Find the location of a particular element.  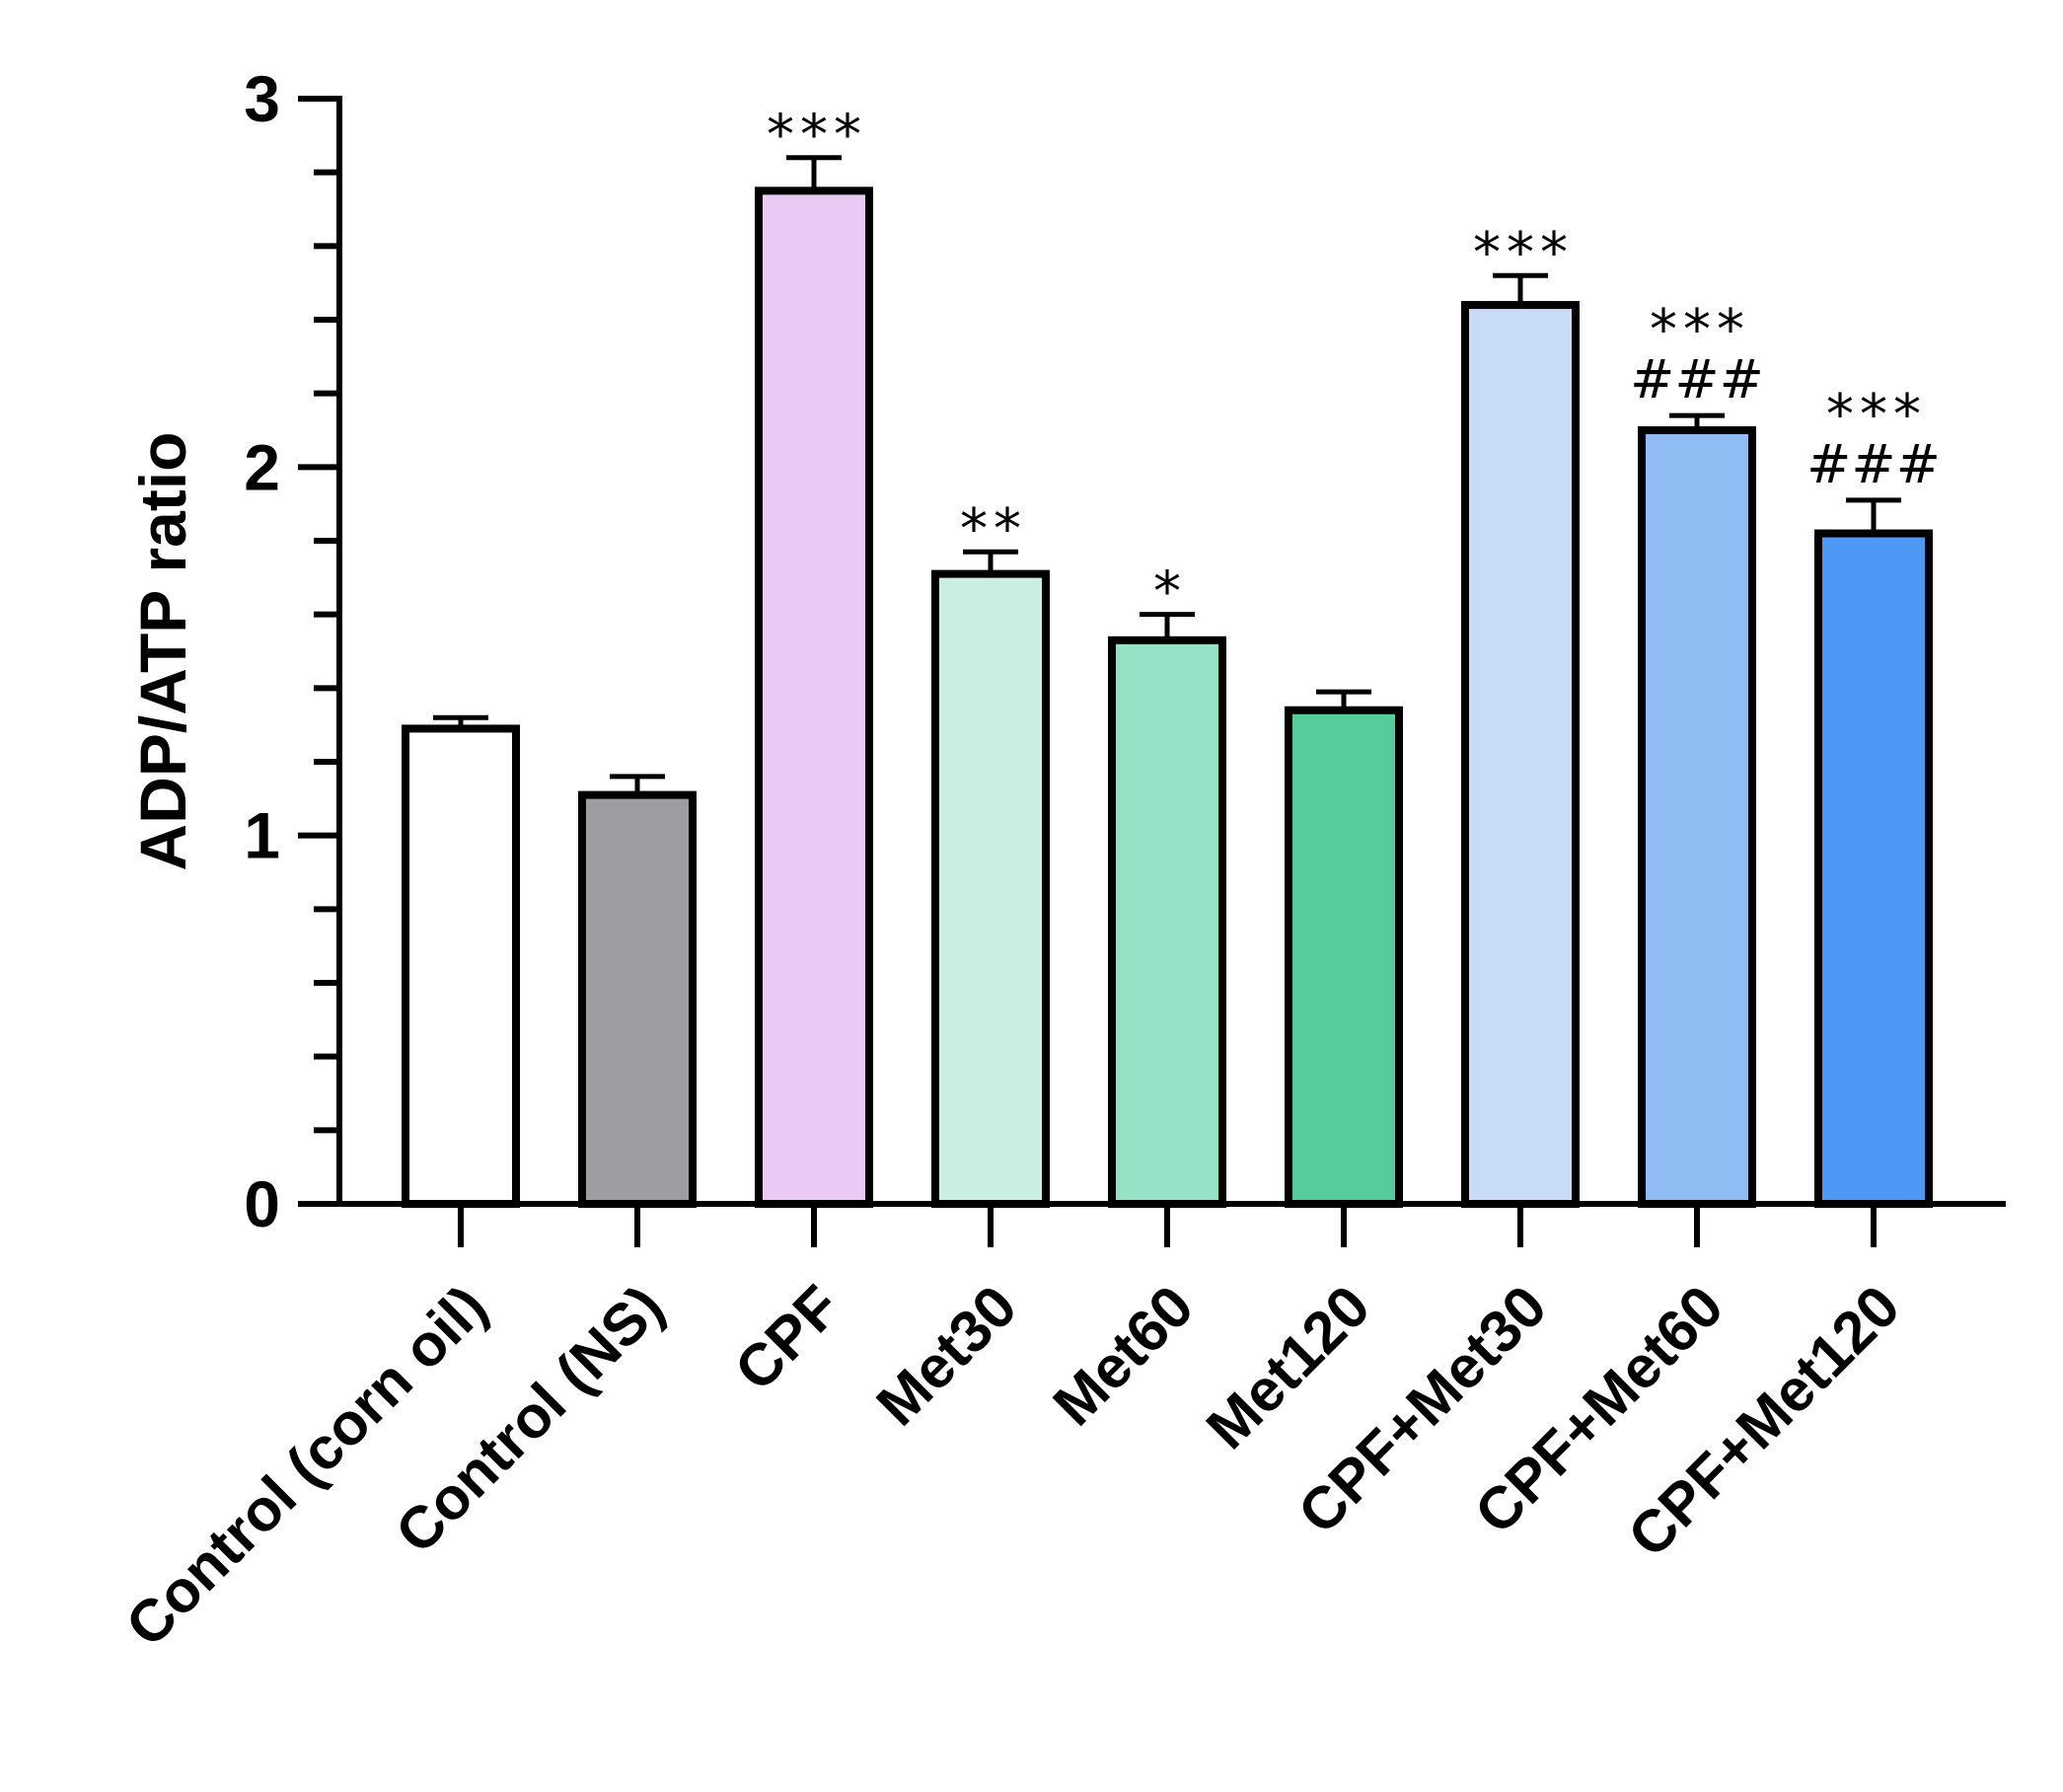

y-axis: 0 1 2 3 is located at coordinates (293, 651).